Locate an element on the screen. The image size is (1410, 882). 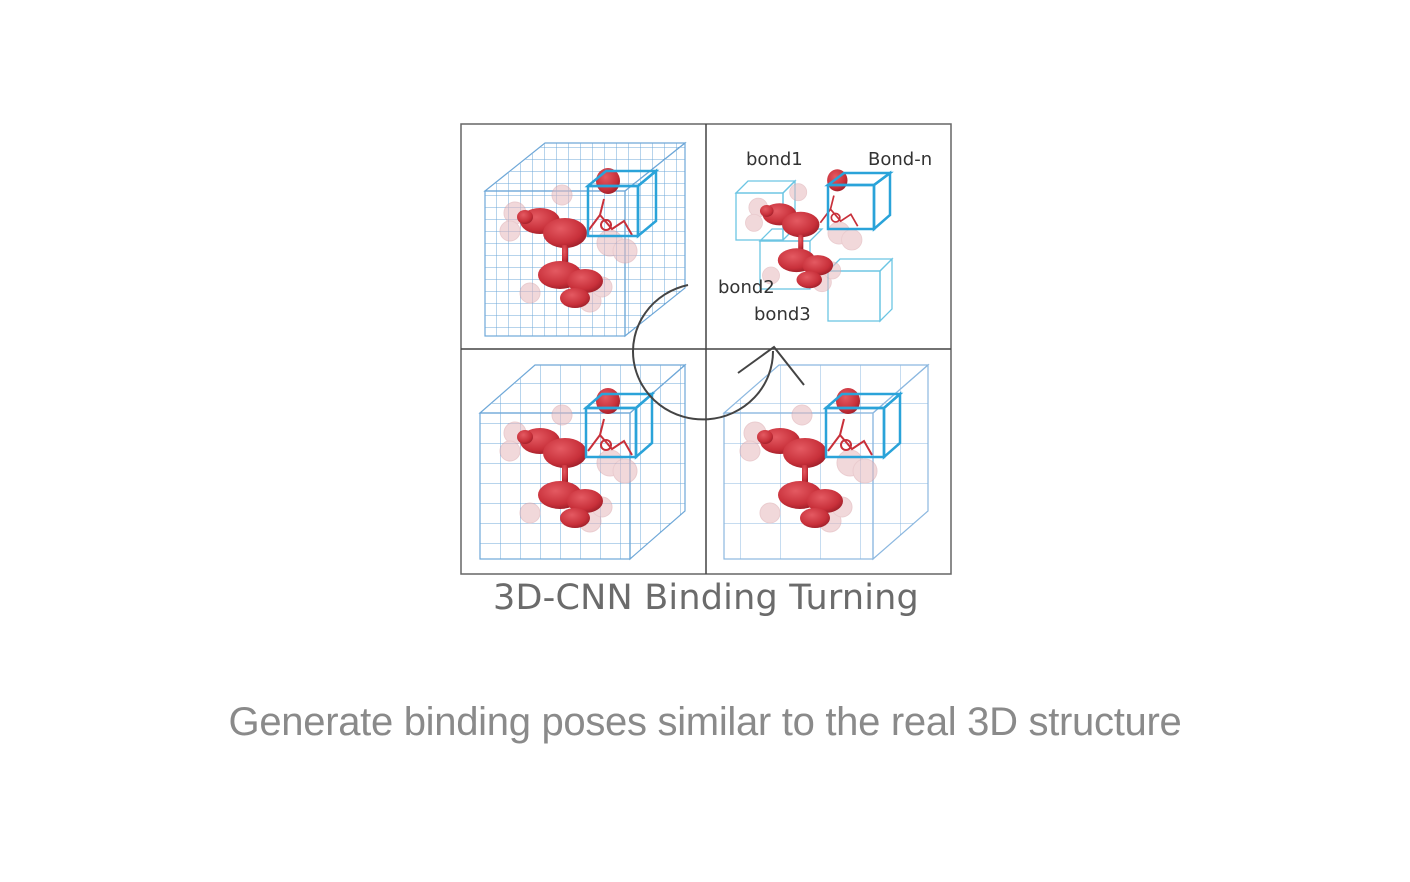
label-bond3: bond3 is located at coordinates (782, 314).